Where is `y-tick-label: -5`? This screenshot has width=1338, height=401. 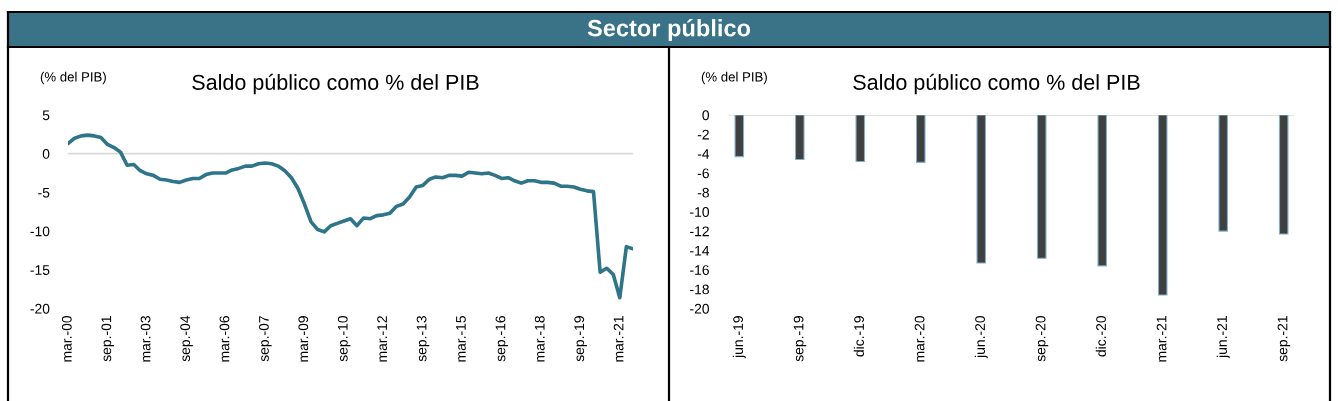
y-tick-label: -5 is located at coordinates (44, 192).